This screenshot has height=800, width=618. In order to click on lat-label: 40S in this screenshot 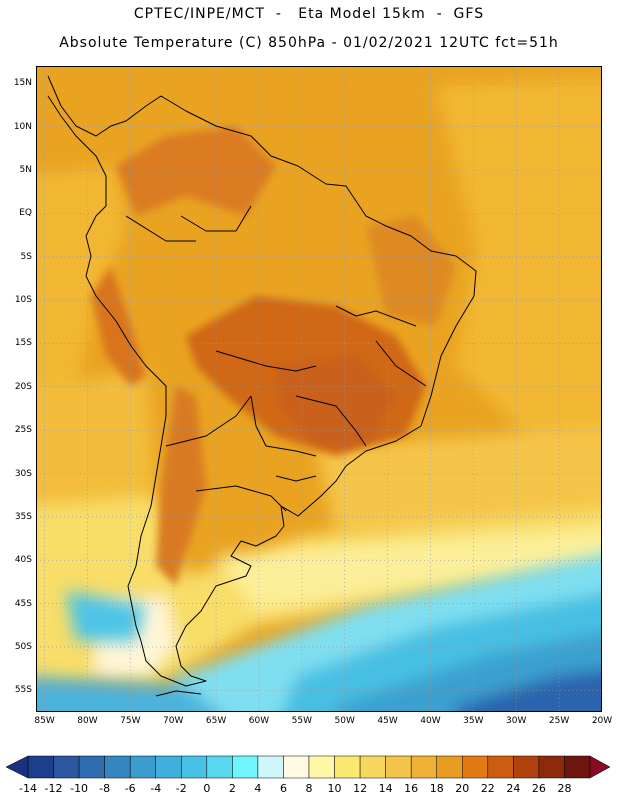, I will do `click(23, 560)`.